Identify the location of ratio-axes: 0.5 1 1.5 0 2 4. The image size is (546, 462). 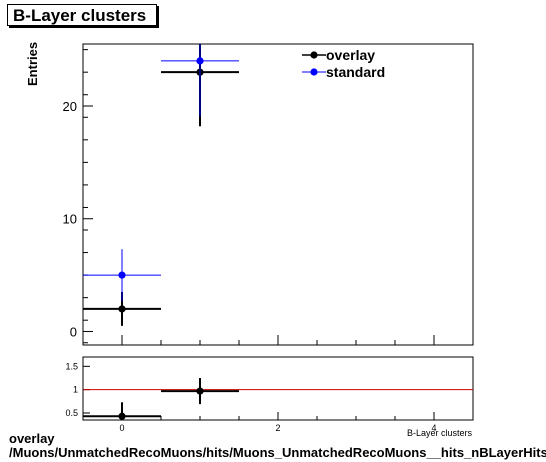
(269, 397).